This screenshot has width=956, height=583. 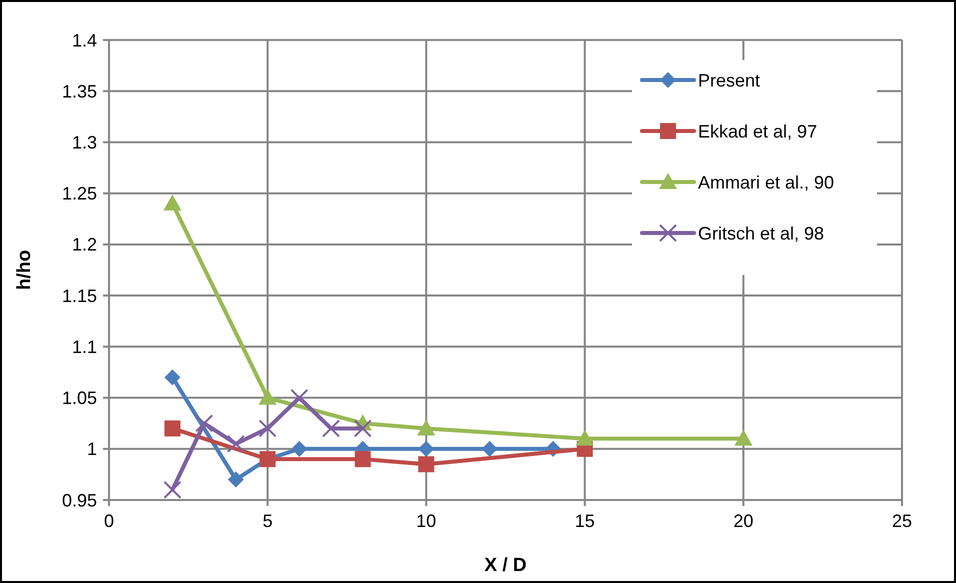 I want to click on x-tick-label: 10, so click(x=426, y=521).